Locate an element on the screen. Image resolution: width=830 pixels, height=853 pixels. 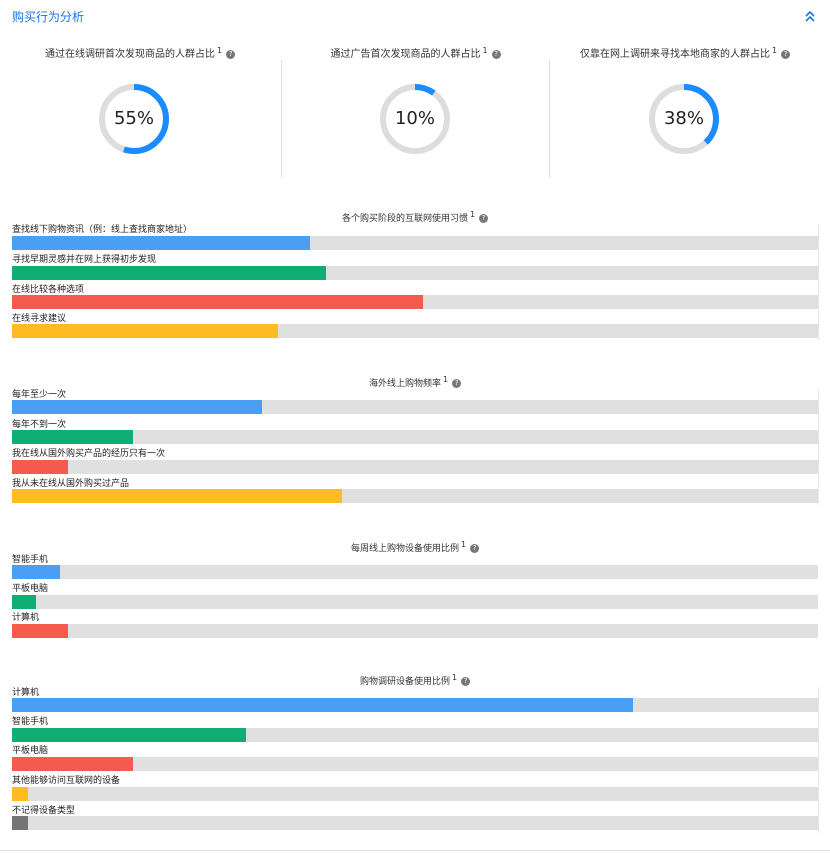
donut-title: 仅靠在网上调研来寻找本地商家的人群占比 1? is located at coordinates (685, 52).